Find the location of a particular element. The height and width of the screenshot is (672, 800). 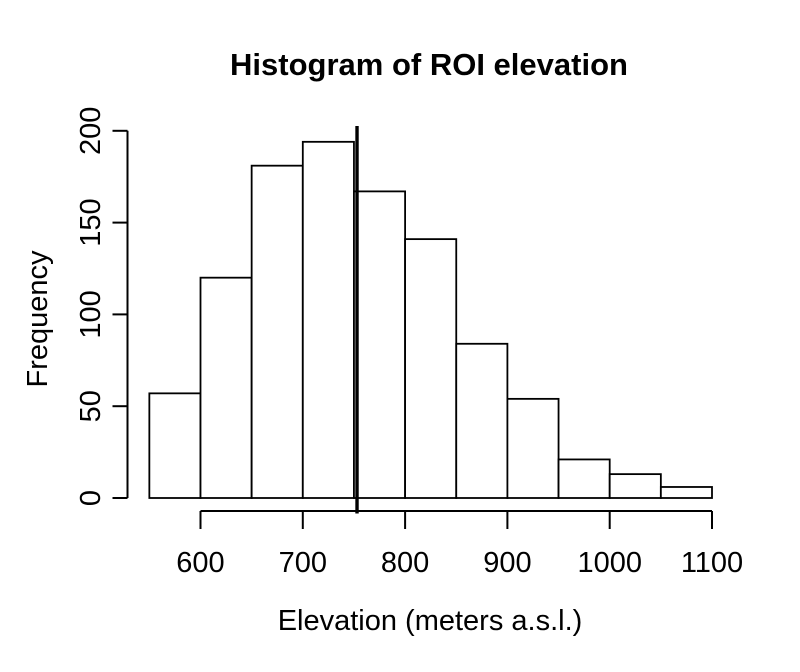

y-tick-label: 200 is located at coordinates (91, 131).